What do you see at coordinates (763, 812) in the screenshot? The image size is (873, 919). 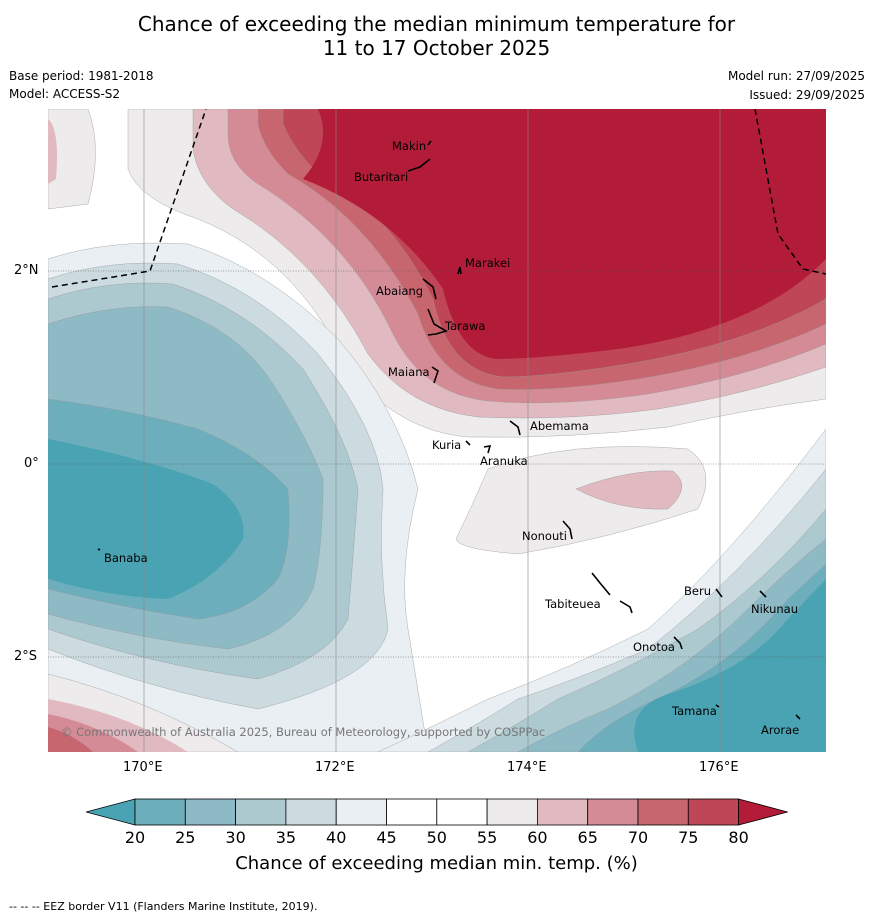 I see `colorbar-extend-high` at bounding box center [763, 812].